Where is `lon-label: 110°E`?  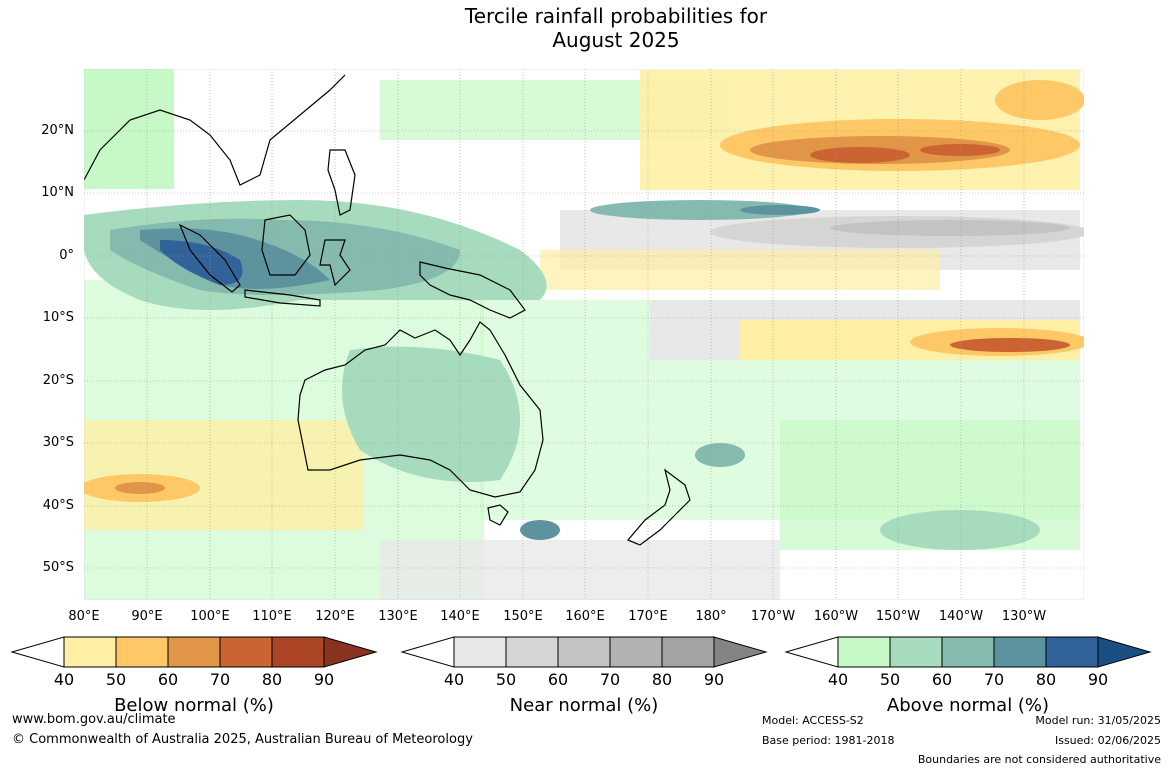 lon-label: 110°E is located at coordinates (272, 616).